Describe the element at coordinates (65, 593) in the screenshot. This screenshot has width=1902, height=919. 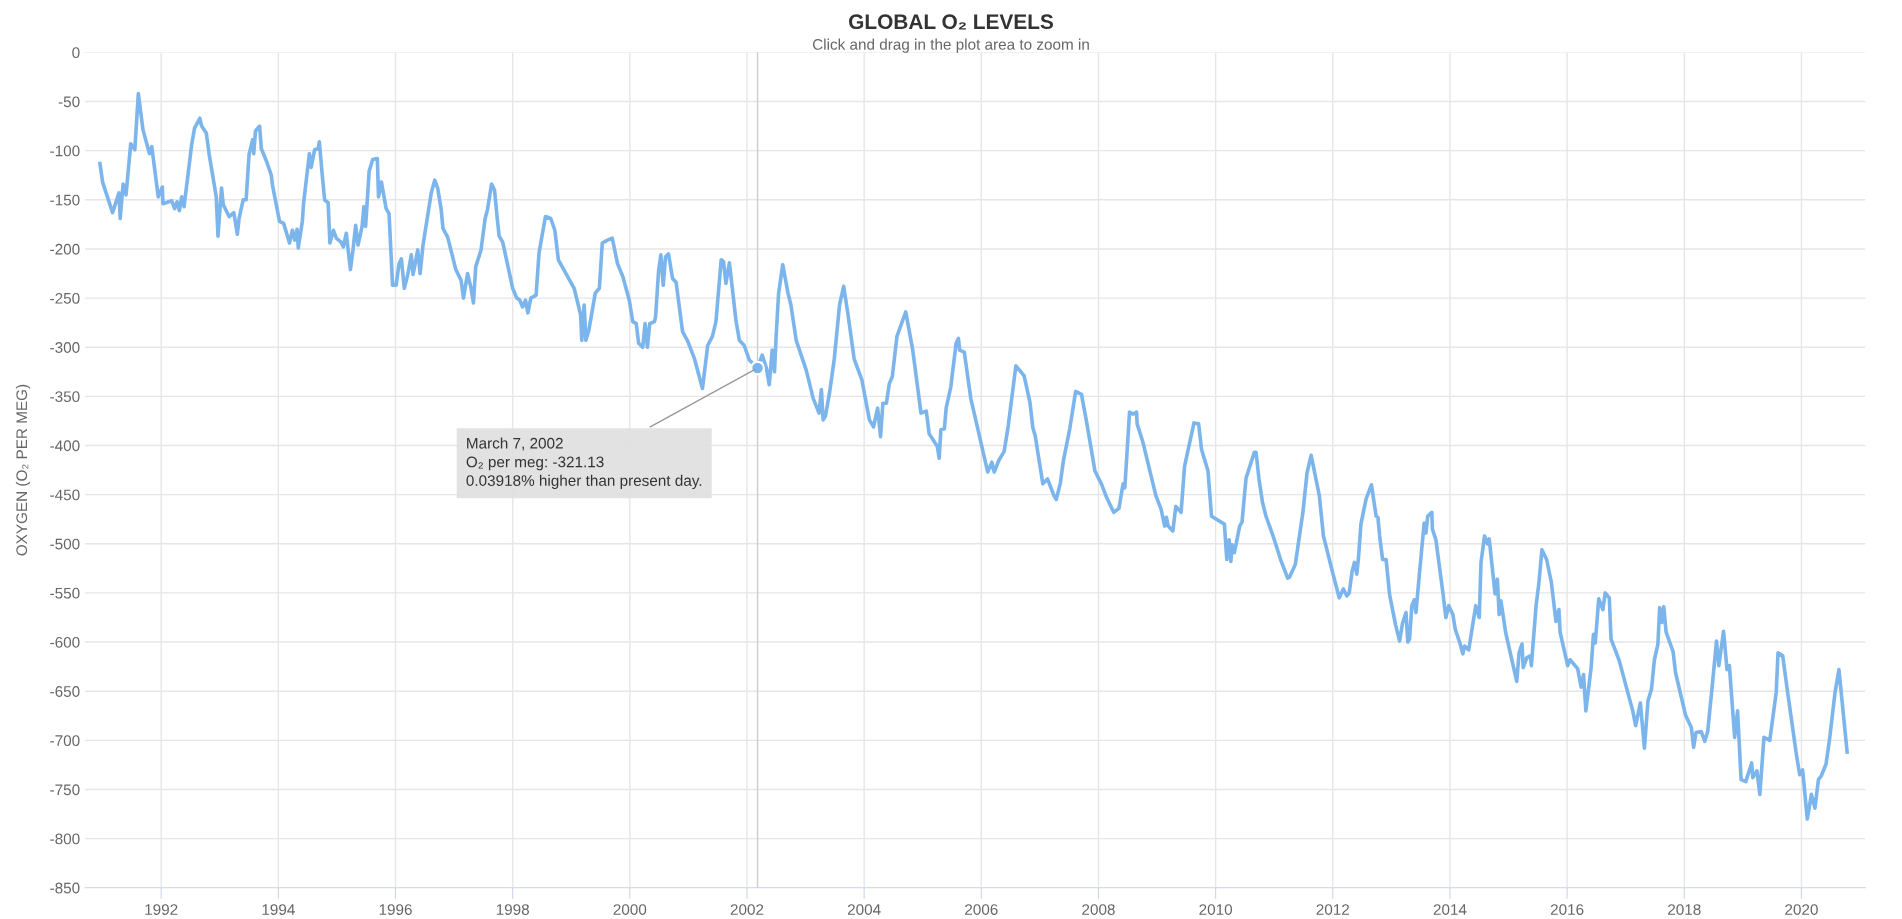
I see `y-tick-label: -550` at that location.